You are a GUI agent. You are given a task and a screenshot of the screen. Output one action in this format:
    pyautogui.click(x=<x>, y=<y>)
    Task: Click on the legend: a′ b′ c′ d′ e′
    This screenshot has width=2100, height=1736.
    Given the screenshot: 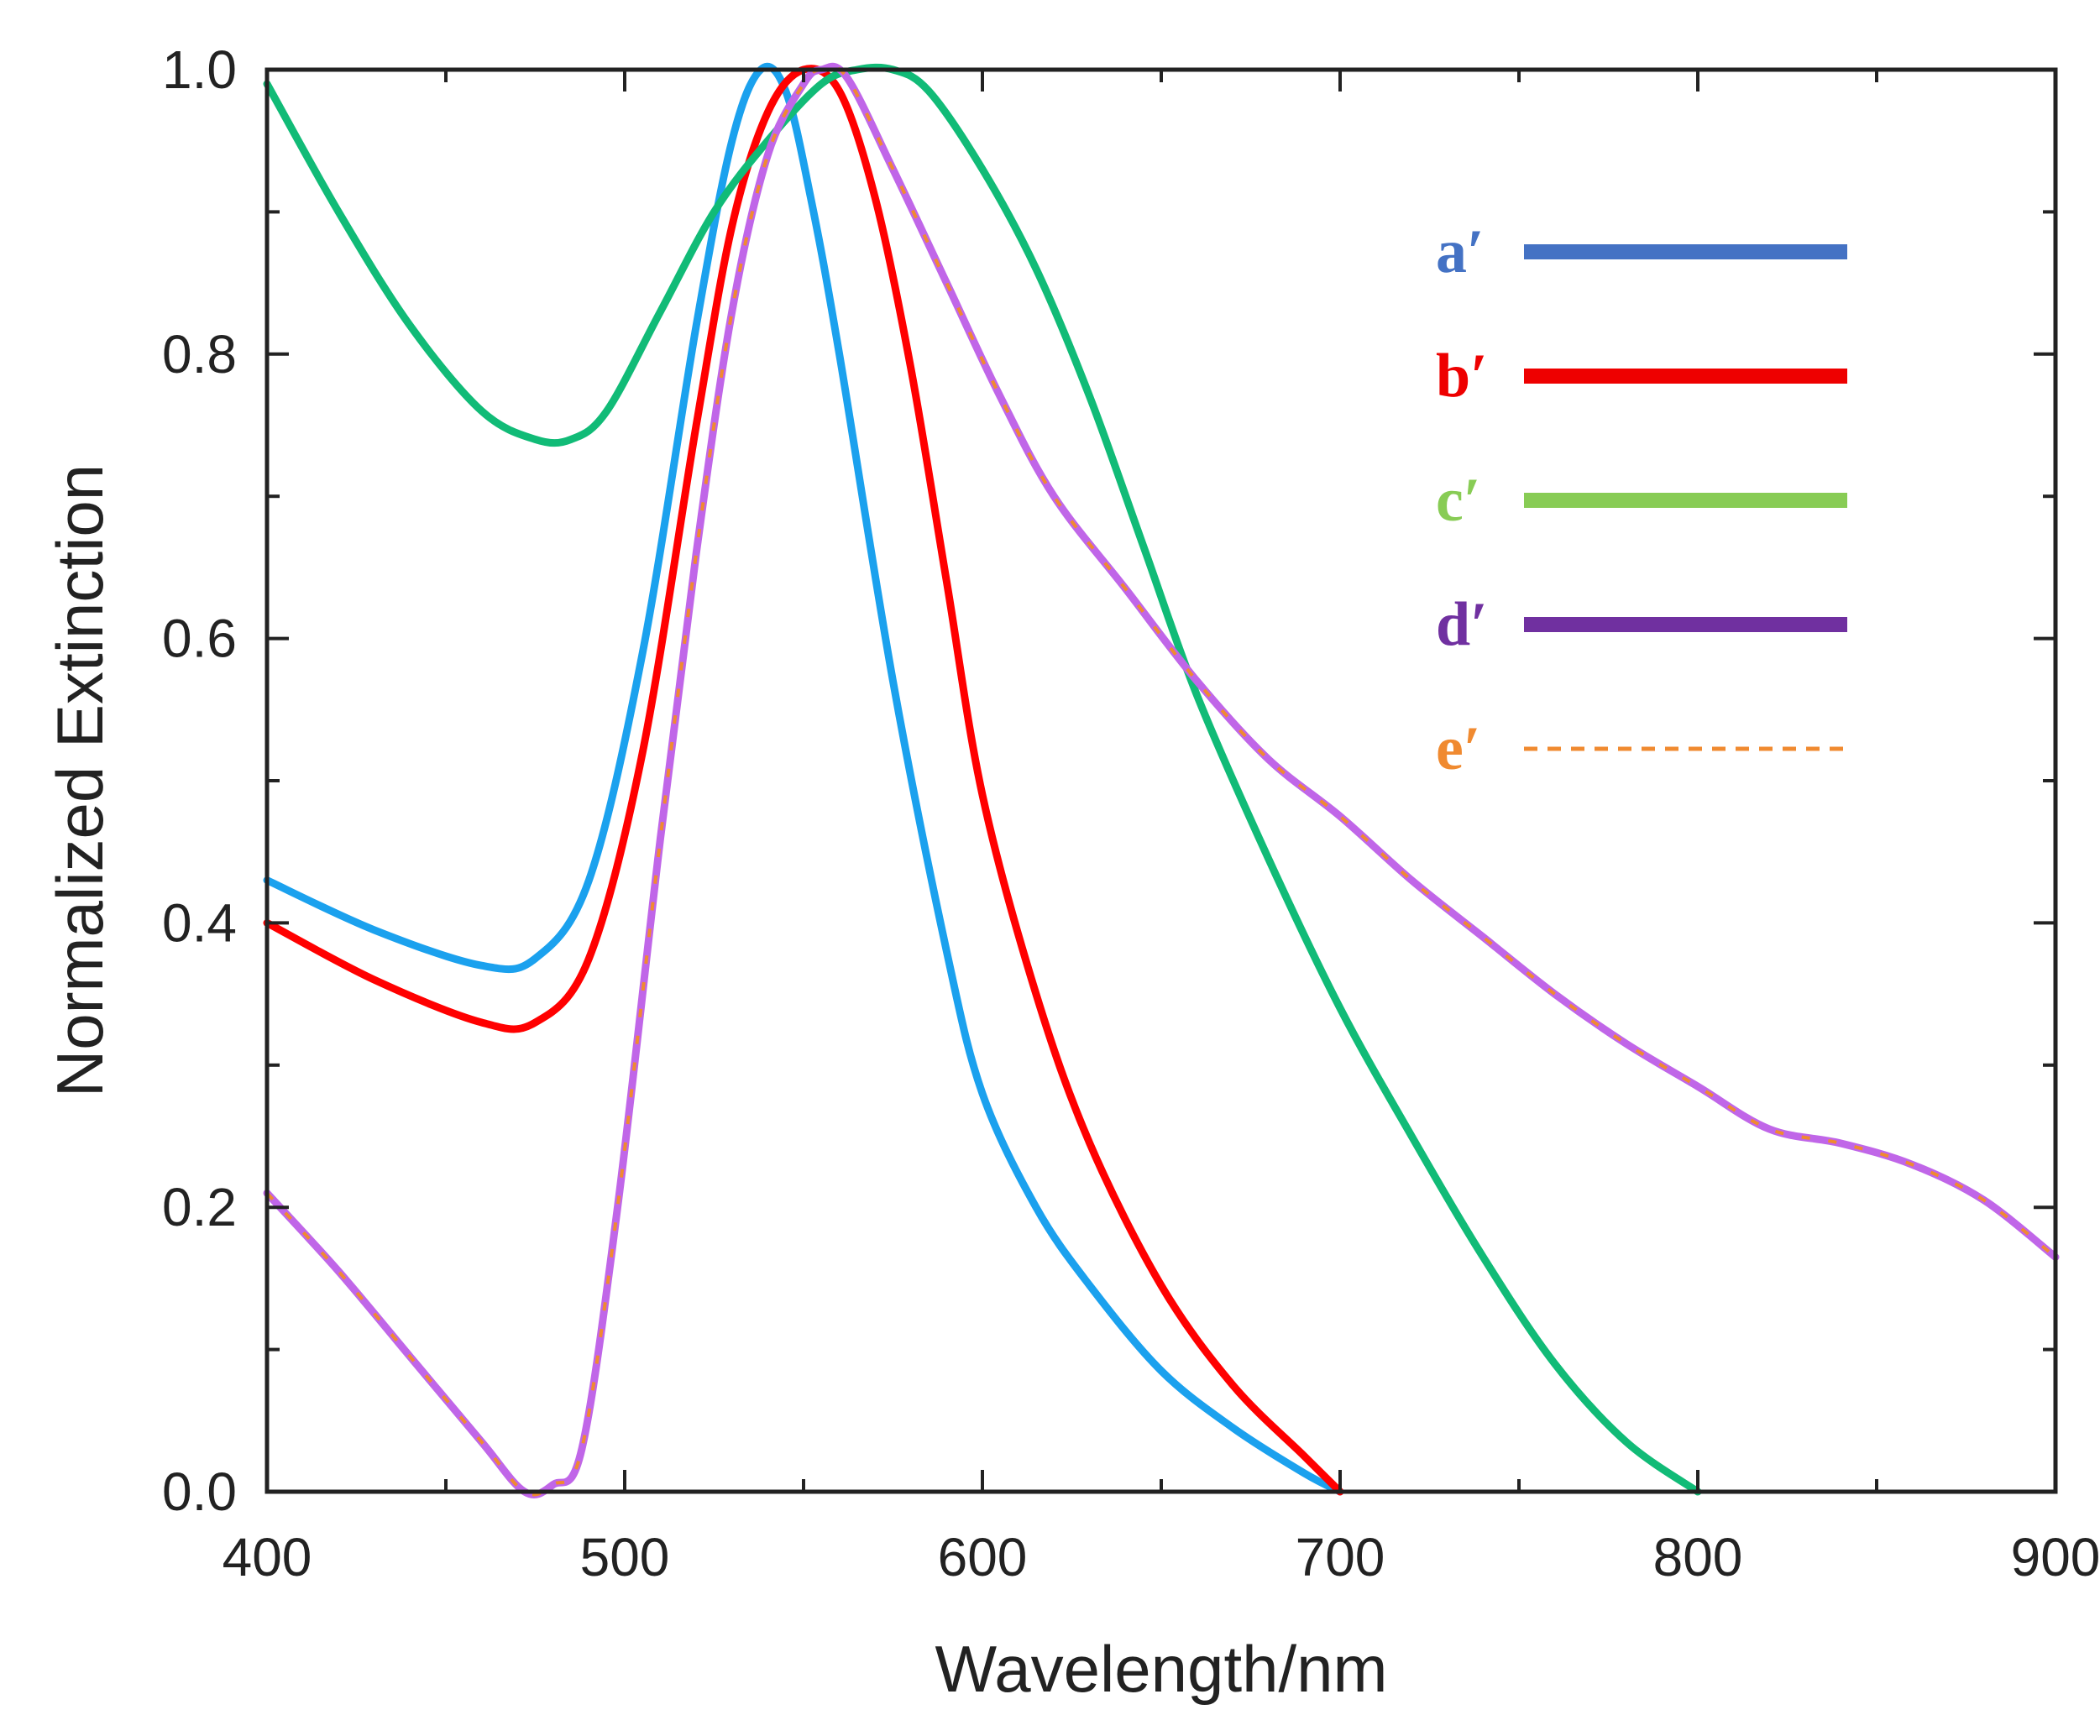 What is the action you would take?
    pyautogui.click(x=1642, y=500)
    